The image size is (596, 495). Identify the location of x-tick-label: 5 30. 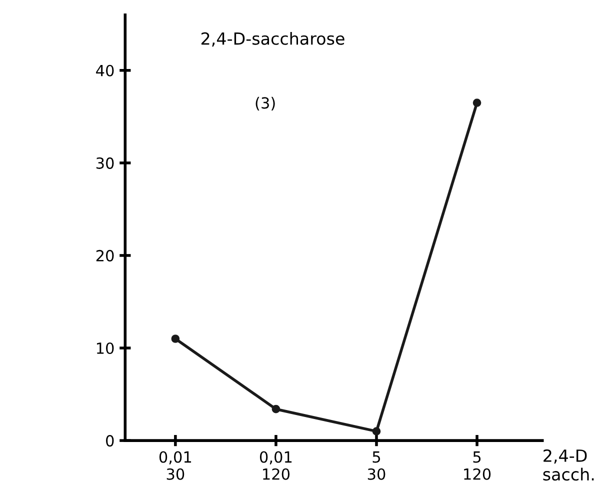
(377, 465).